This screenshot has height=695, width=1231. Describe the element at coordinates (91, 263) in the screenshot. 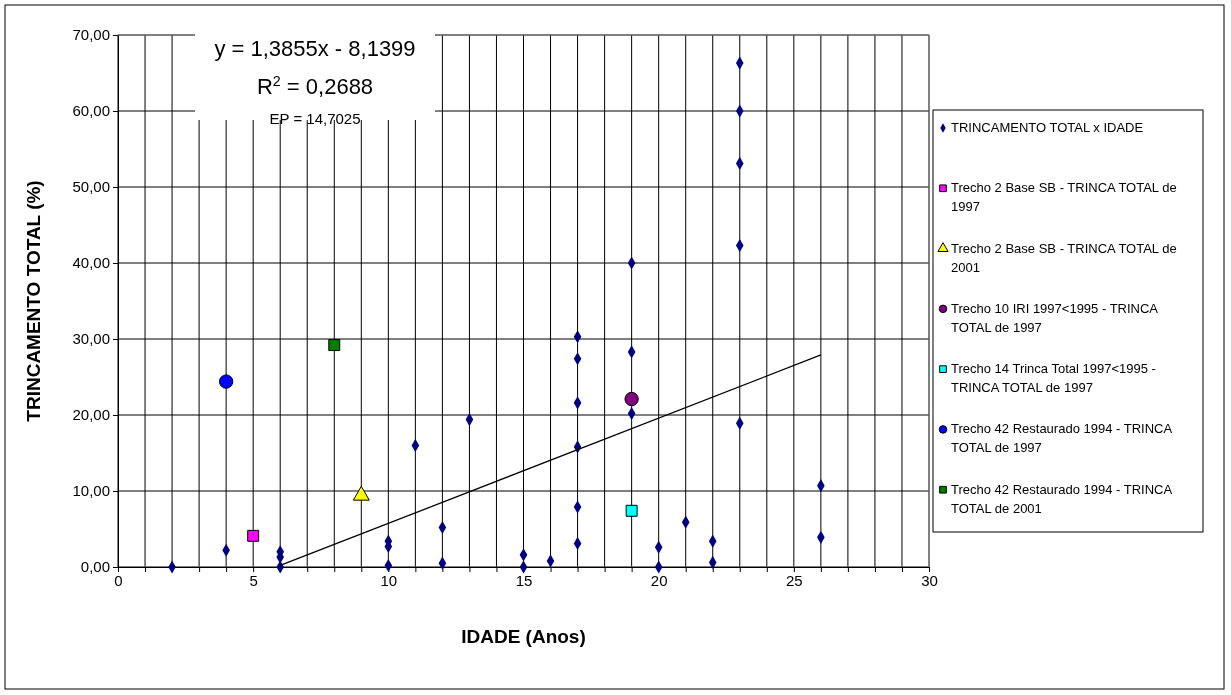

I see `y-tick-label: 40,00` at that location.